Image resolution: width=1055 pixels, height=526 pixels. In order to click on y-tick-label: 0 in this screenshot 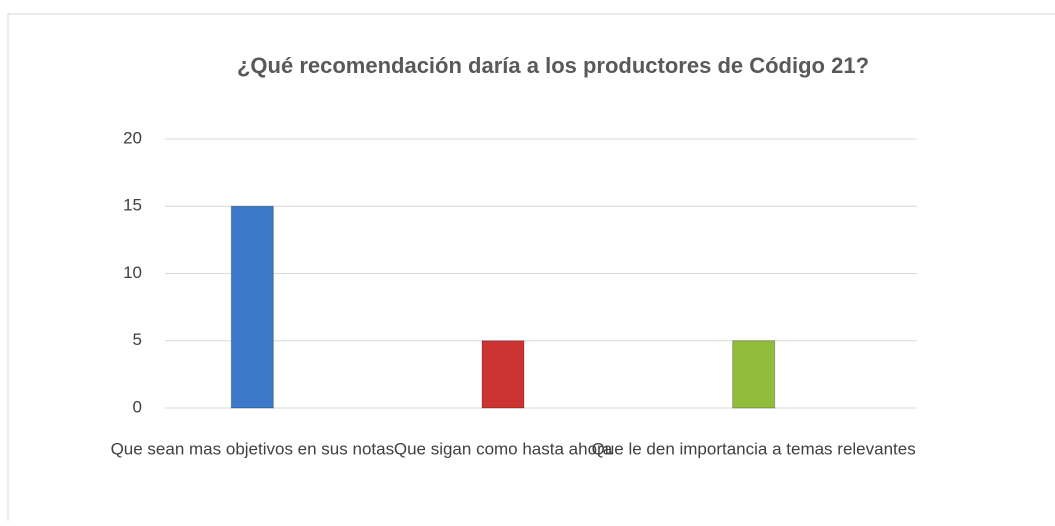, I will do `click(137, 406)`.